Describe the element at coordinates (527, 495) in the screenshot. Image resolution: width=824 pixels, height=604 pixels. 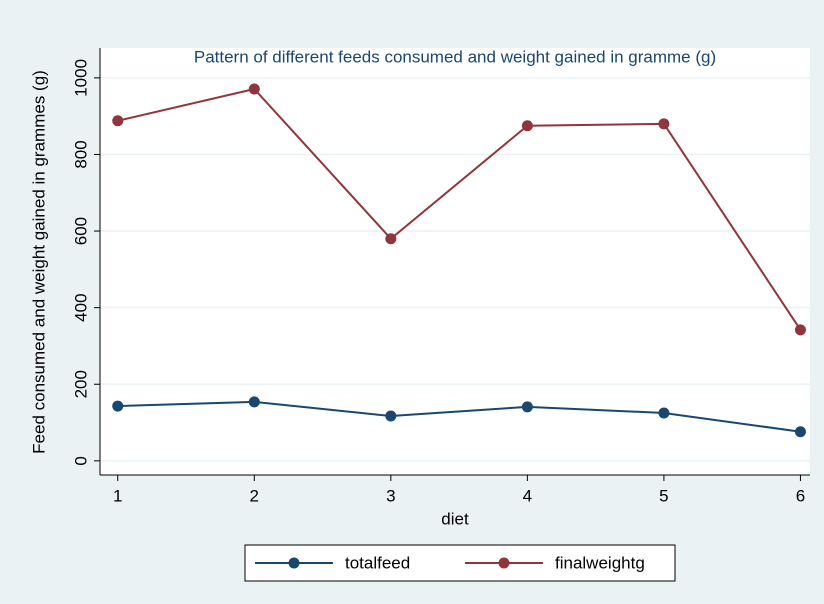
I see `x-tick-label: 4` at that location.